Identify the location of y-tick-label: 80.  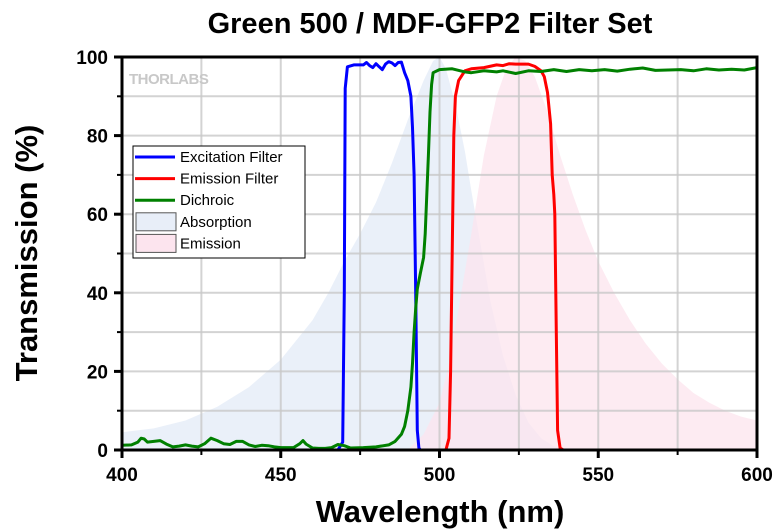
(97, 137).